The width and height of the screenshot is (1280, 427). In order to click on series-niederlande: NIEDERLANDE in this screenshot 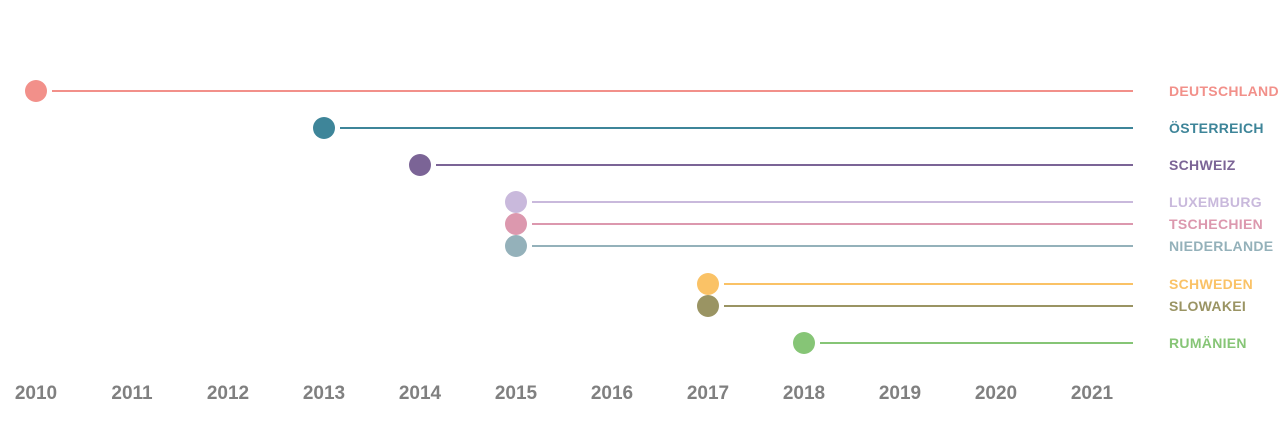, I will do `click(889, 246)`.